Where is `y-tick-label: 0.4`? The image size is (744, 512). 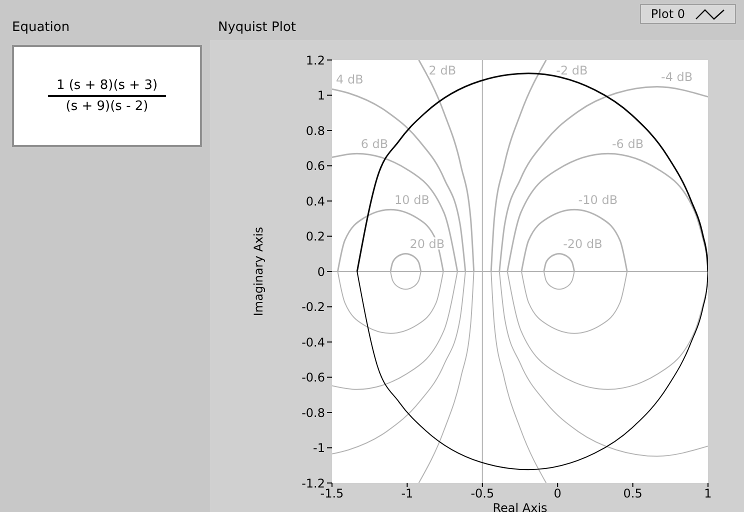 y-tick-label: 0.4 is located at coordinates (315, 201).